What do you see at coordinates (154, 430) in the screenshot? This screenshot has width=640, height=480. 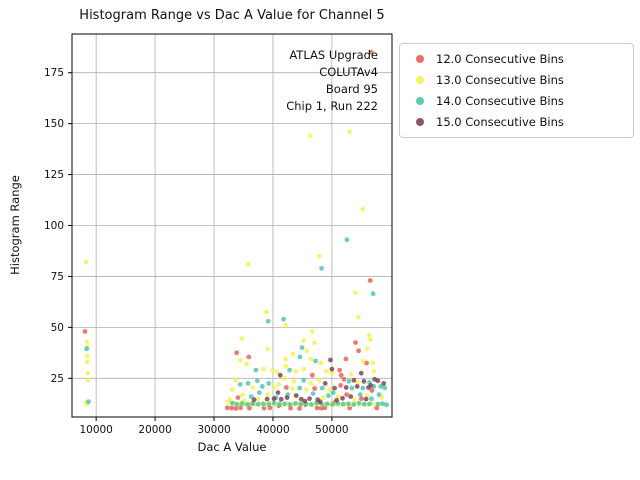 I see `x-tick-label: 20000` at bounding box center [154, 430].